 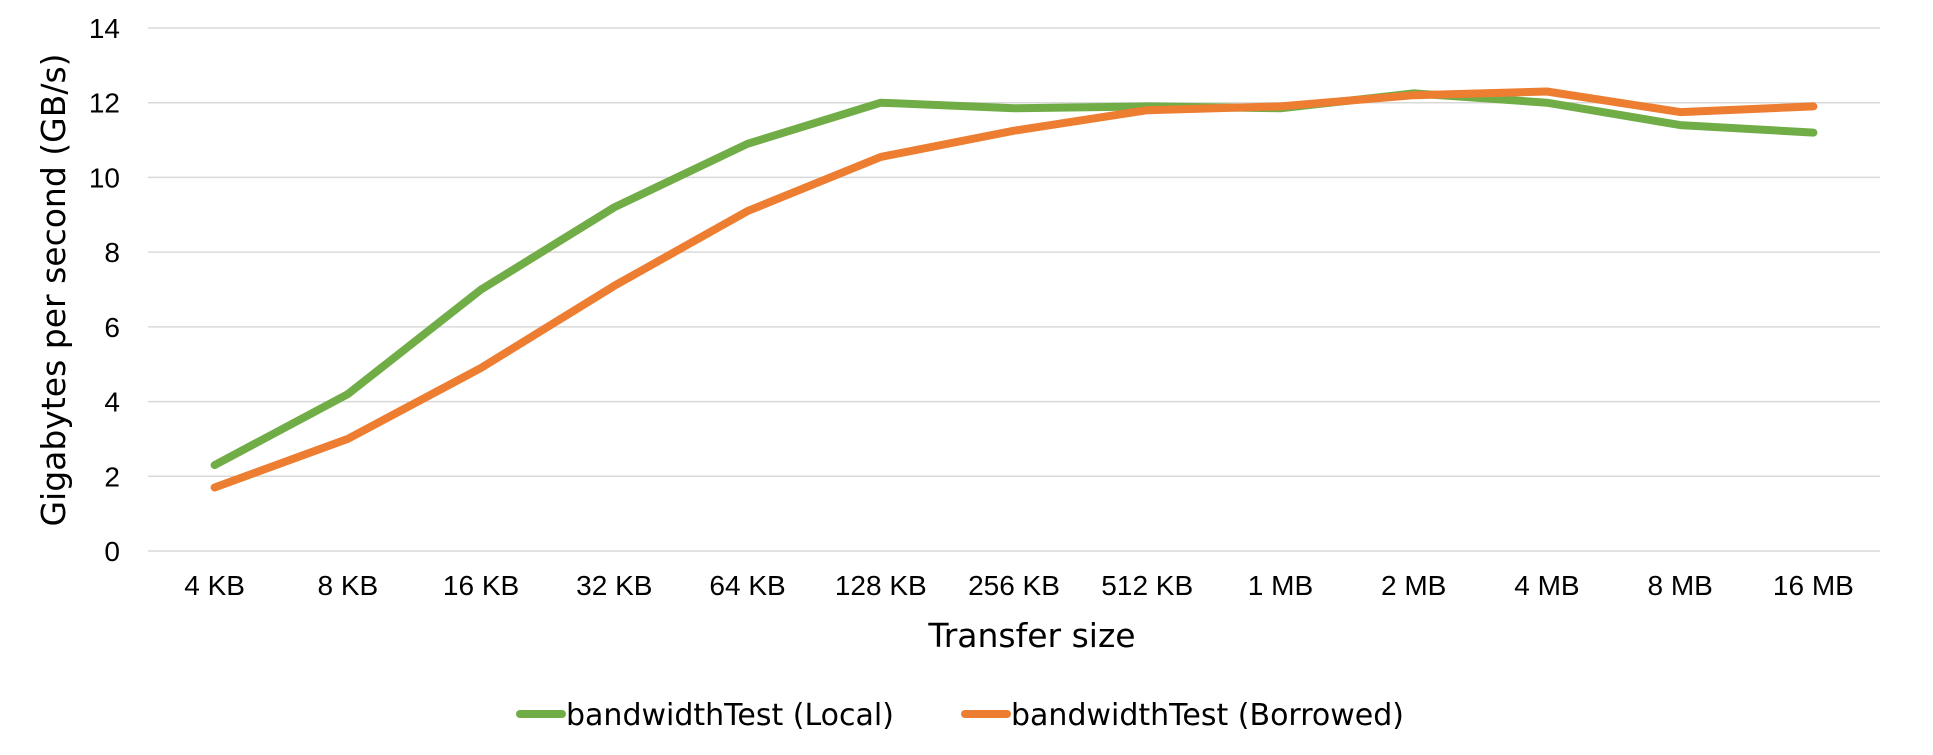 I want to click on legend-label: bandwidthTest (Borrowed), so click(x=1207, y=715).